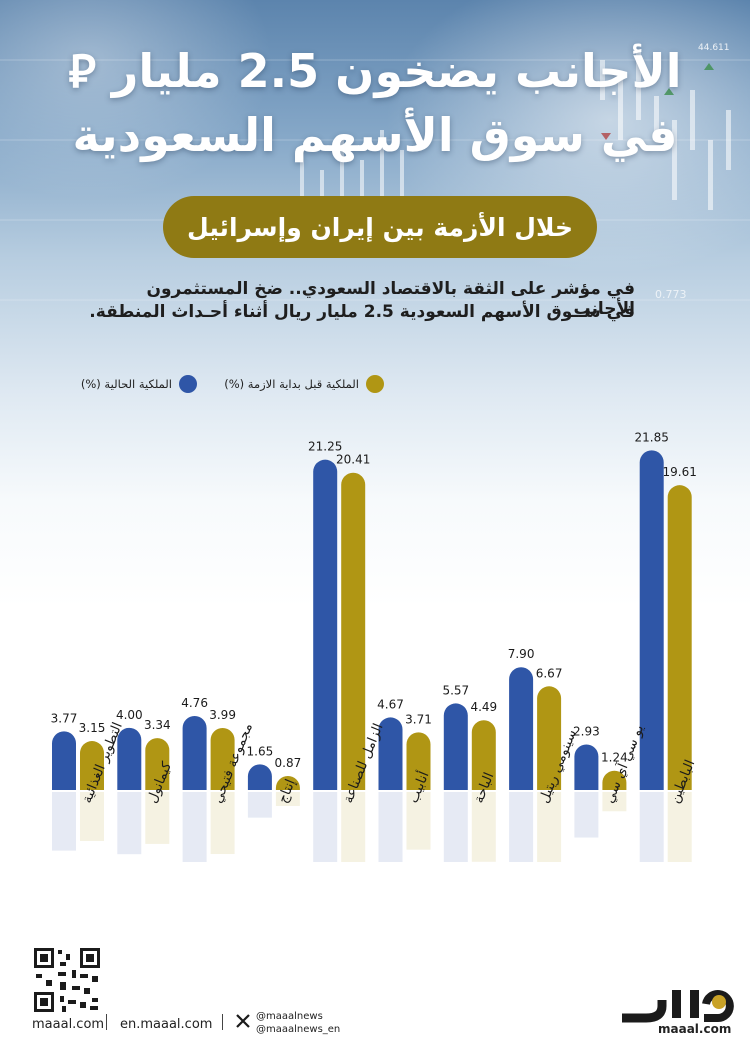 The height and width of the screenshot is (1060, 750). I want to click on data-label-current-5: 4.67, so click(390, 704).